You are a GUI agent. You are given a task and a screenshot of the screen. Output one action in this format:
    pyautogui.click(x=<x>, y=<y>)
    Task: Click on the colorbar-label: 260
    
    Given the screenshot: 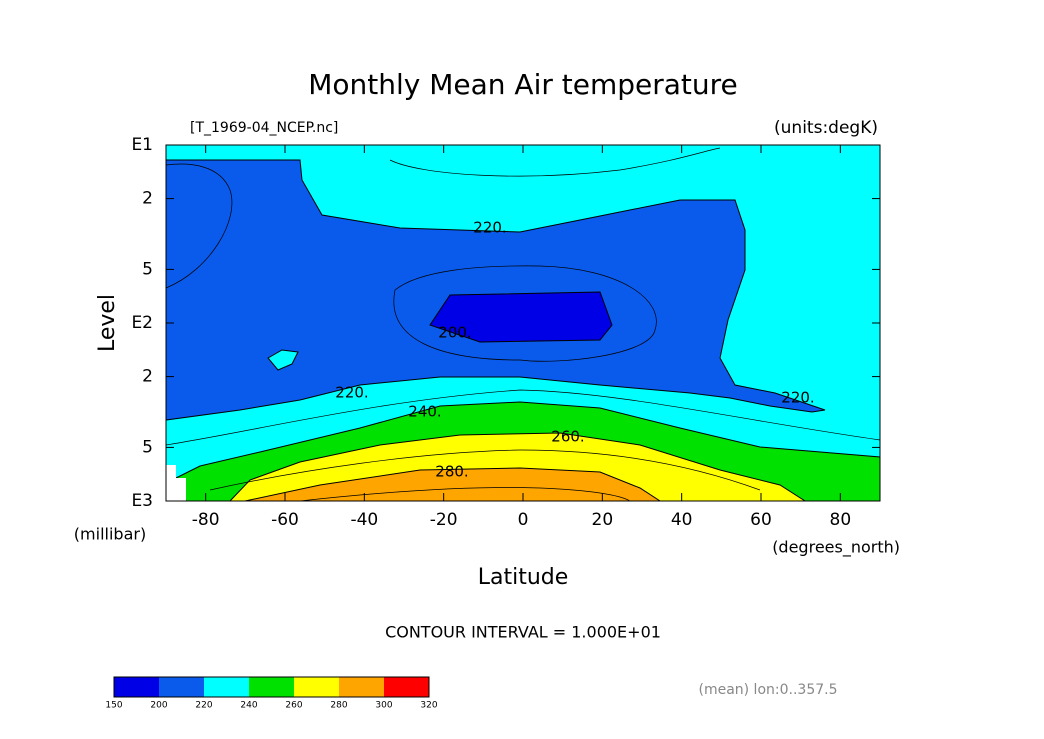 What is the action you would take?
    pyautogui.click(x=293, y=706)
    